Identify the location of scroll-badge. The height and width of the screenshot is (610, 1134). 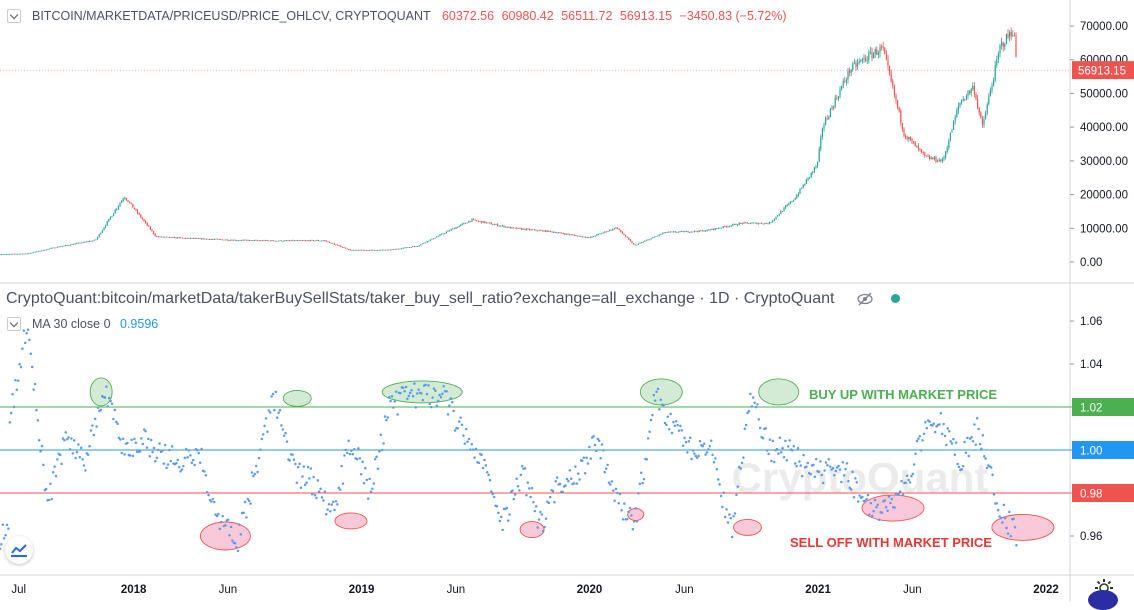
(1103, 600).